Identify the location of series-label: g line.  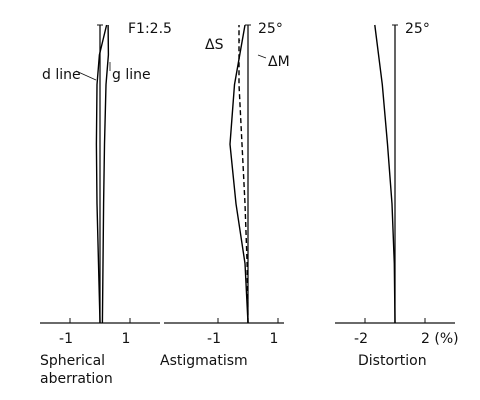
(131, 75).